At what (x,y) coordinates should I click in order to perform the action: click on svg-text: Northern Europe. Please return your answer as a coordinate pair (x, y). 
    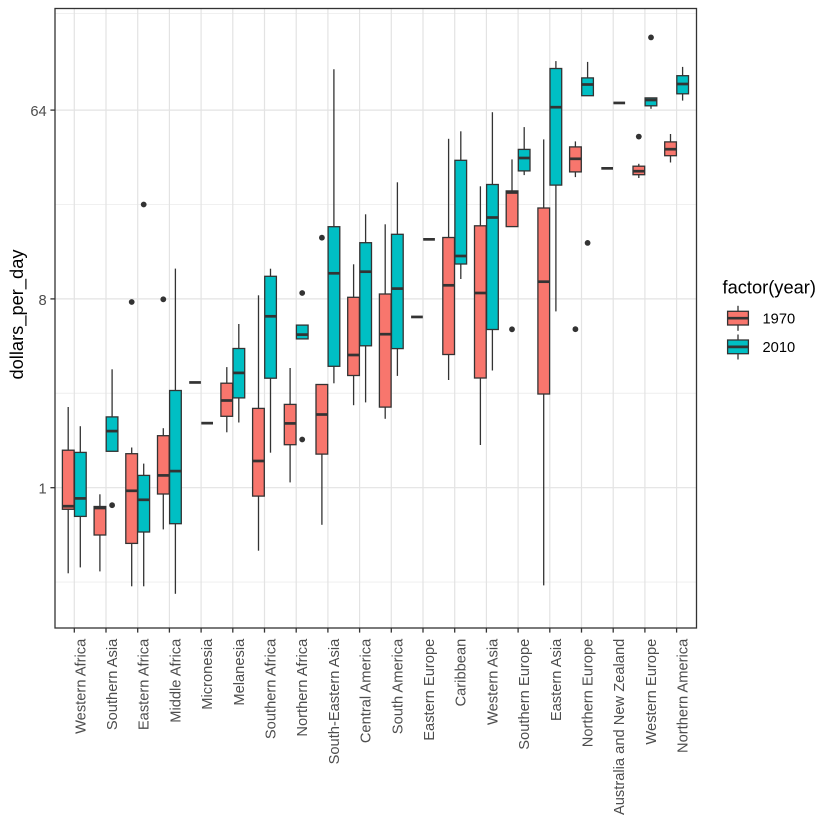
    Looking at the image, I should click on (589, 693).